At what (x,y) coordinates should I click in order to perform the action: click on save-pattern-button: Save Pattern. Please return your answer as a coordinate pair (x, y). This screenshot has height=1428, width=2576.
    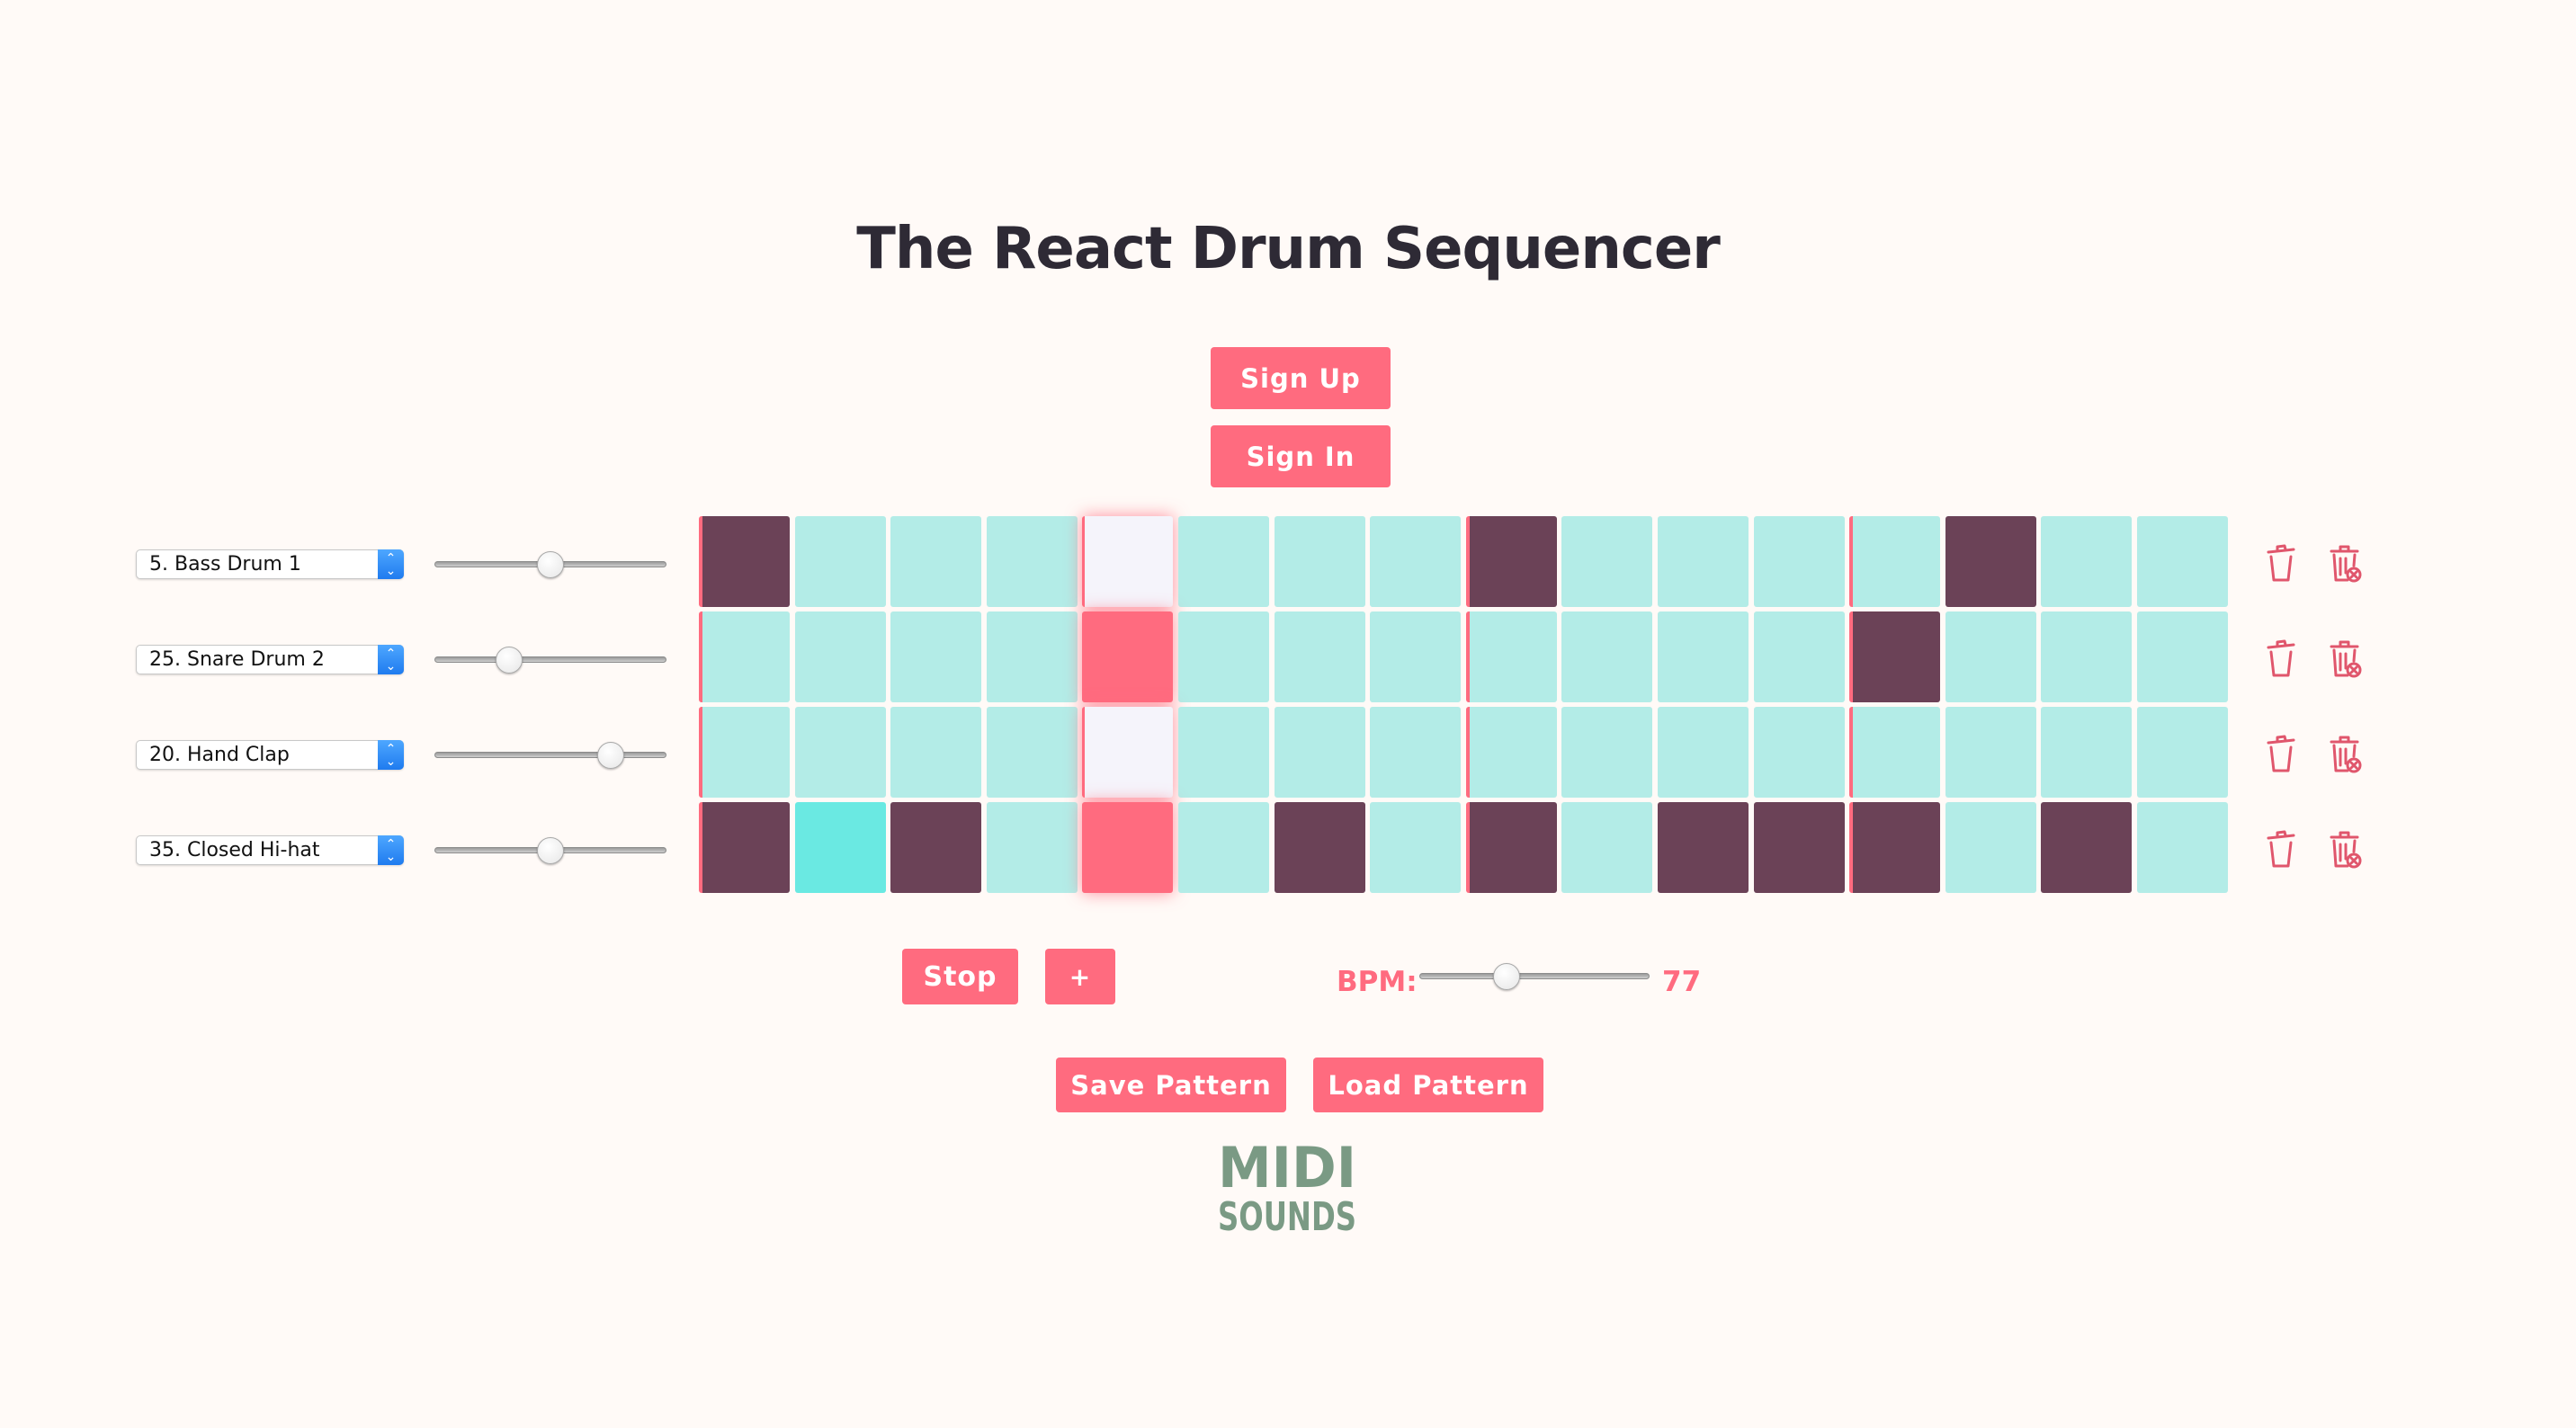
    Looking at the image, I should click on (1171, 1085).